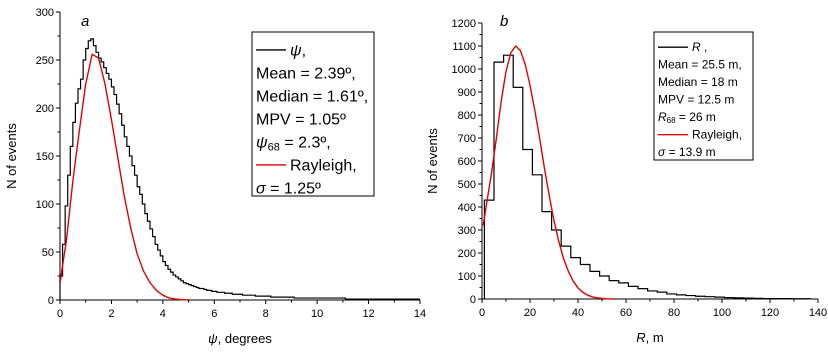 The image size is (828, 352). I want to click on y-tick-label: 250, so click(45, 61).